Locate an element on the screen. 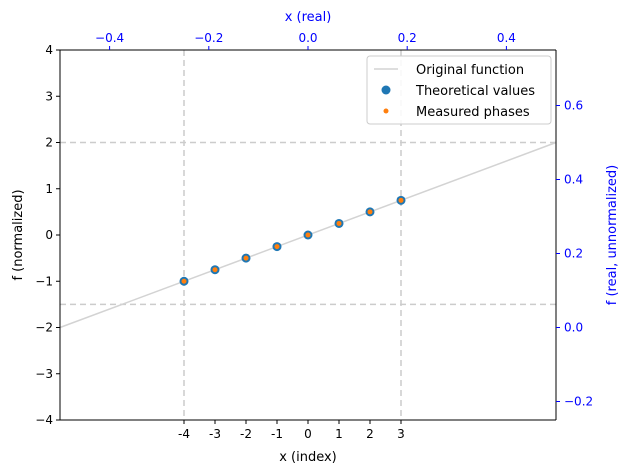 This screenshot has width=628, height=473. y-tick-label-3: −1 is located at coordinates (44, 281).